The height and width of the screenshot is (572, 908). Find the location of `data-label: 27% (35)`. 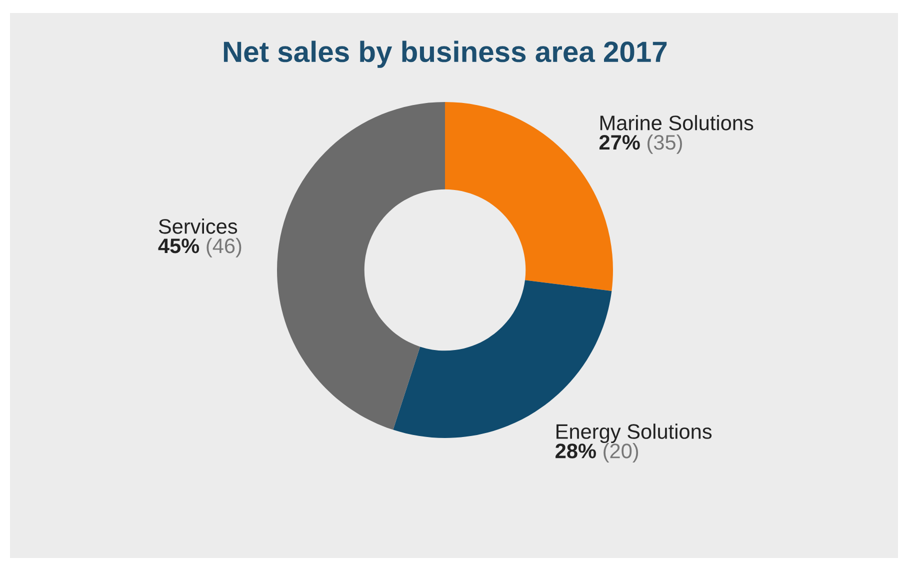

data-label: 27% (35) is located at coordinates (640, 144).